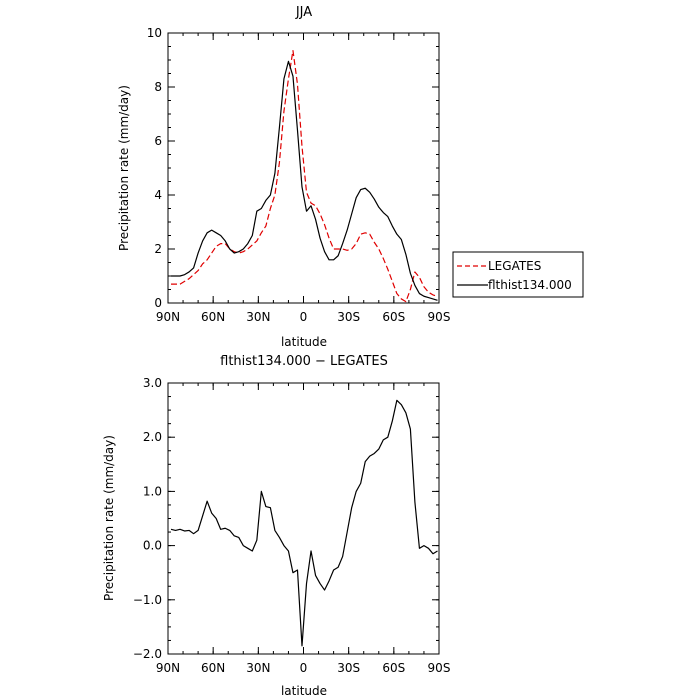 This screenshot has height=700, width=700. I want to click on legend: LEGATES flthist134.000, so click(518, 274).